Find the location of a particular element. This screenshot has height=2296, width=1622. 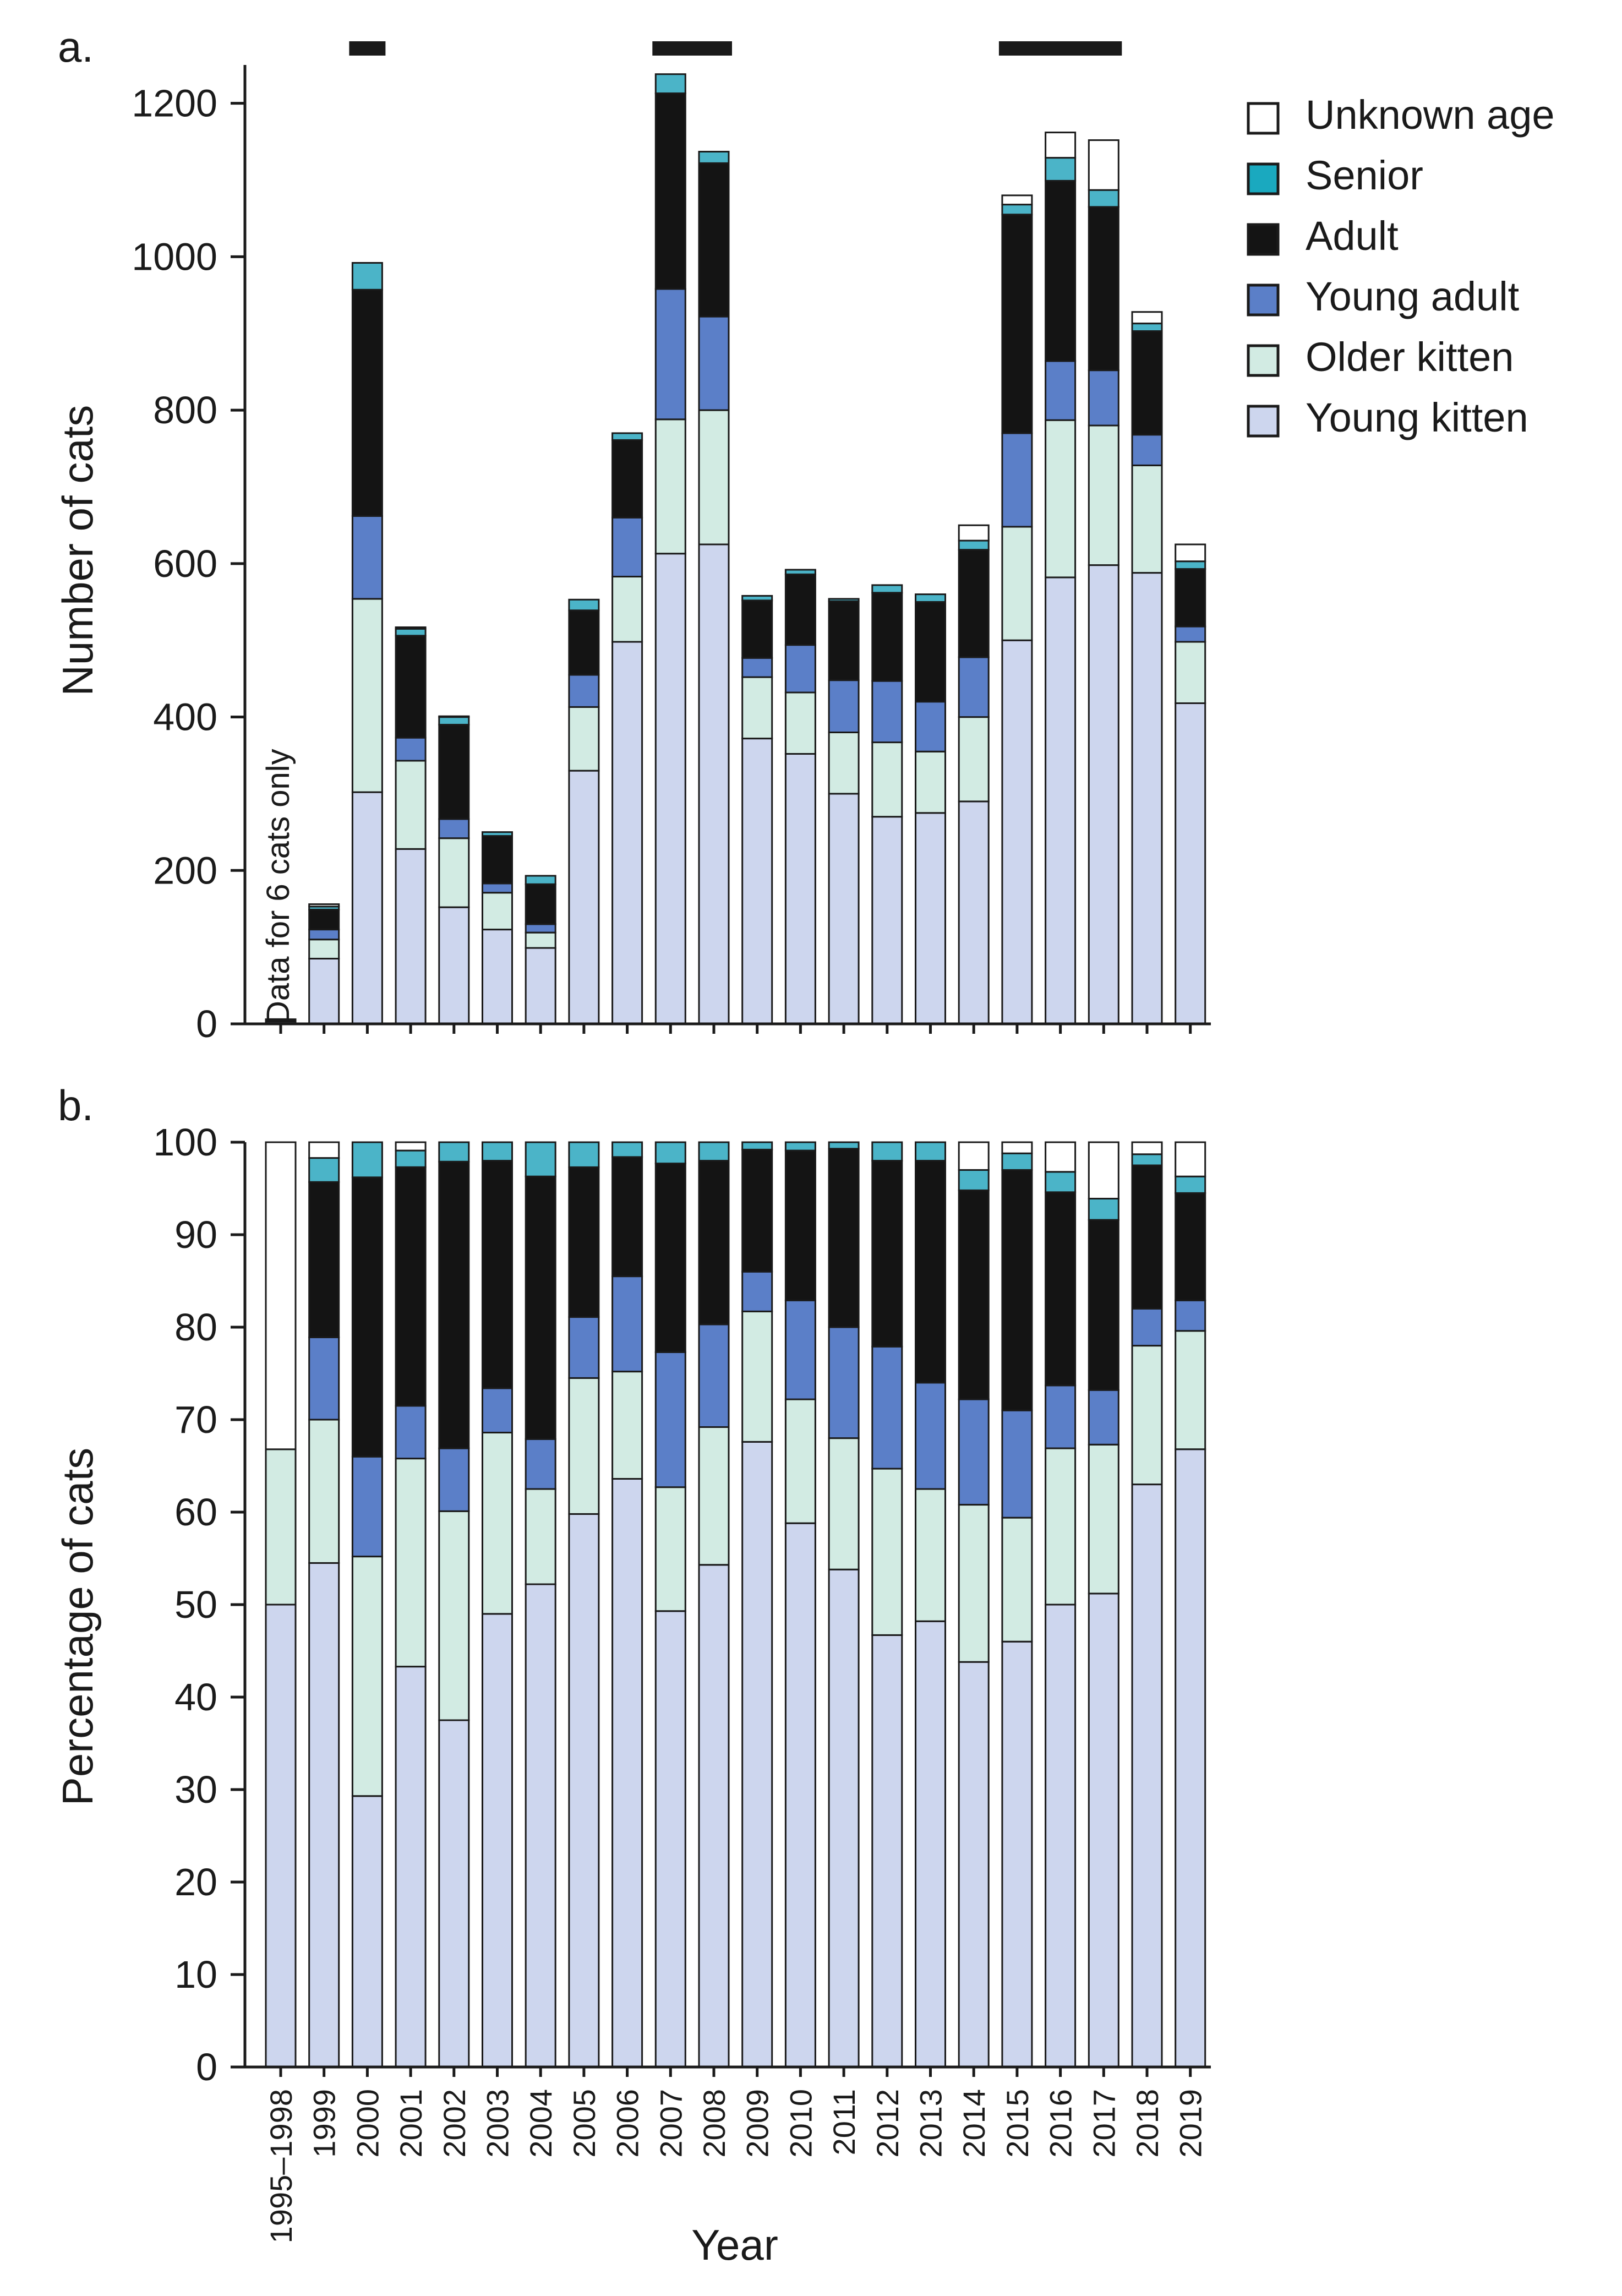

b-bar-2002-young-kitten is located at coordinates (454, 1894).